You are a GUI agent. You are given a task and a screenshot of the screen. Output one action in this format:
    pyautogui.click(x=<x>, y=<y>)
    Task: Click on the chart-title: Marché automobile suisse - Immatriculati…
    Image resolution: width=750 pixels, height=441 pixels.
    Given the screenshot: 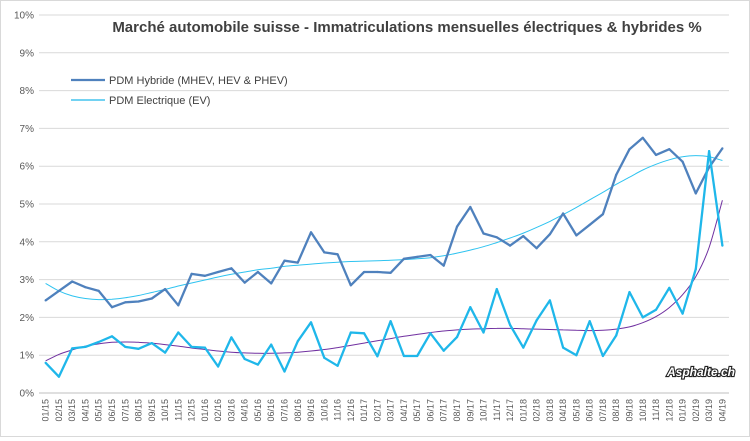 What is the action you would take?
    pyautogui.click(x=406, y=27)
    